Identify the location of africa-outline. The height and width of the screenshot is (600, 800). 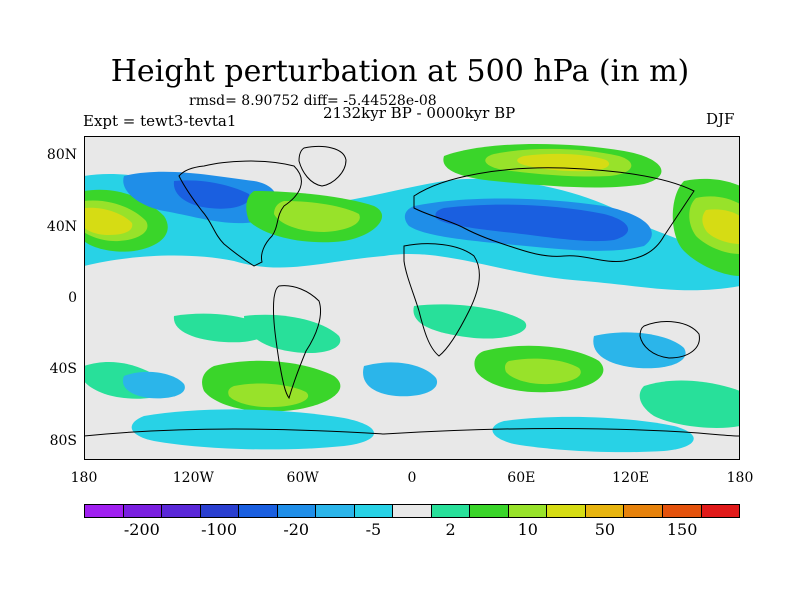
(441, 300).